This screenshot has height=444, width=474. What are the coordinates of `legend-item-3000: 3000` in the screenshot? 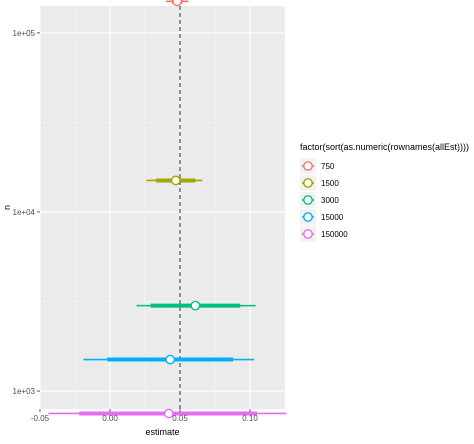 It's located at (319, 200).